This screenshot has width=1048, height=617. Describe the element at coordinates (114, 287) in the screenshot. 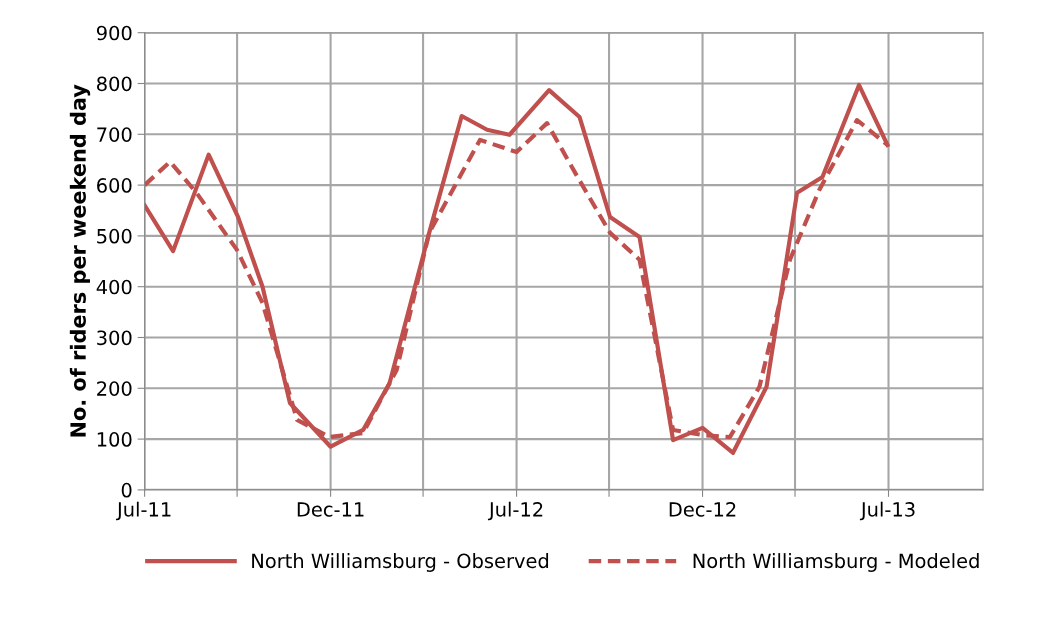

I see `y-tick-label: 400` at that location.